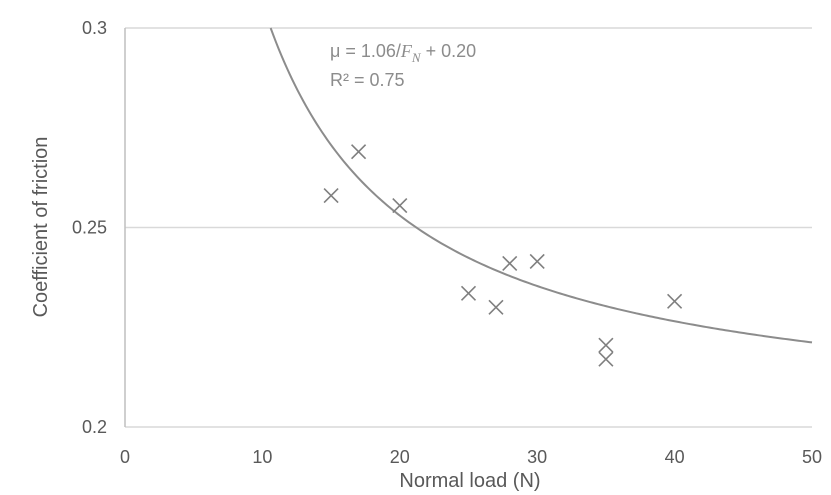 The width and height of the screenshot is (831, 495). Describe the element at coordinates (262, 457) in the screenshot. I see `x-tick-label: 10` at that location.